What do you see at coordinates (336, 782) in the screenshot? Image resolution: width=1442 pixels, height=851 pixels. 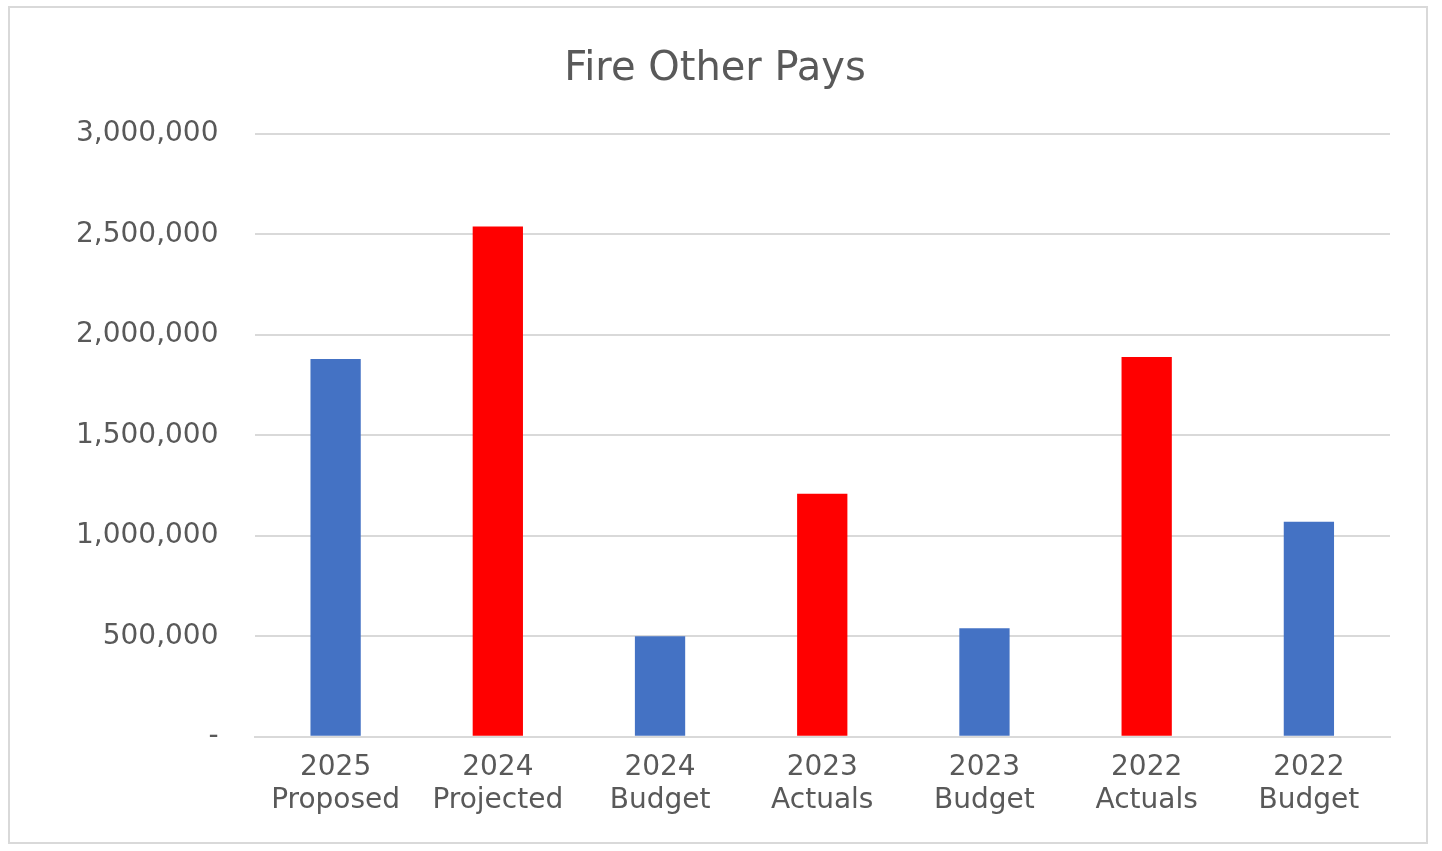 I see `x-tick-label: 2025 Proposed` at bounding box center [336, 782].